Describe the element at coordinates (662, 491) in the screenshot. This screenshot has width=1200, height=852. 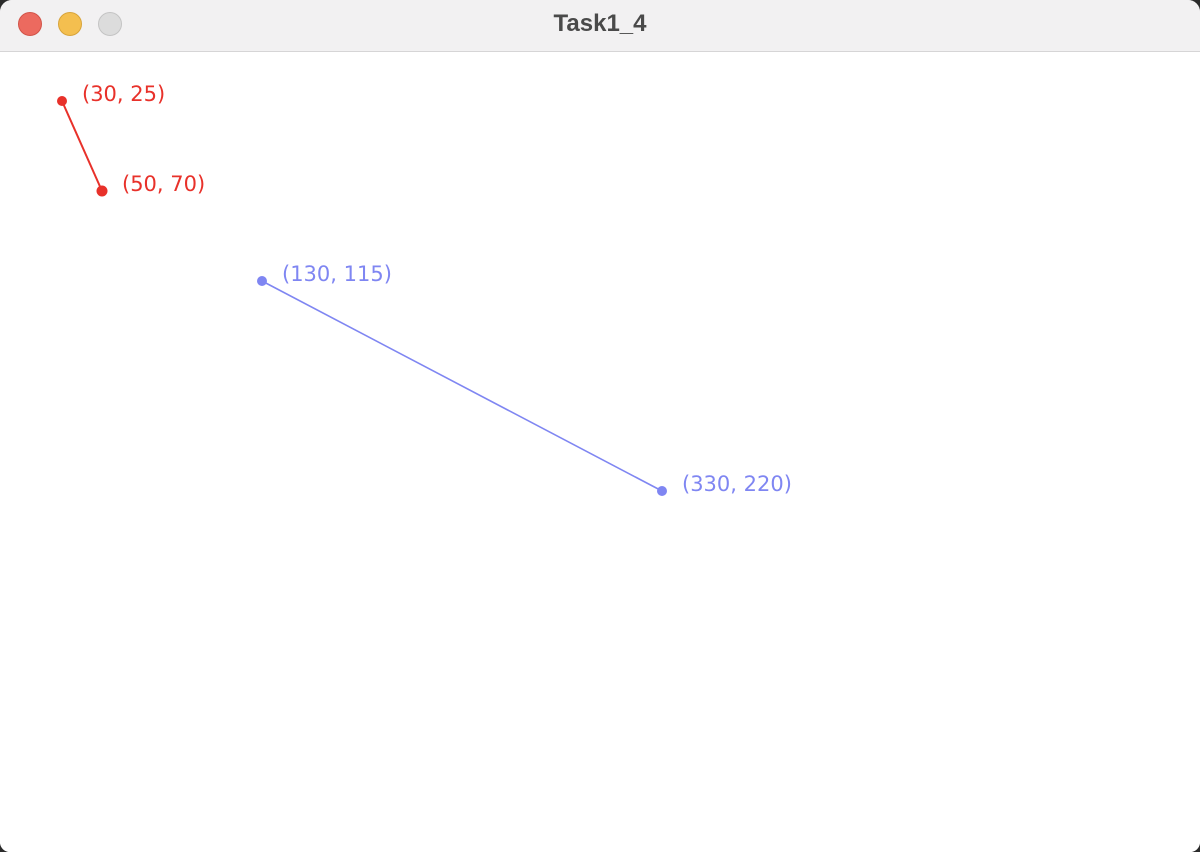
I see `line-endpoint-blue-end` at that location.